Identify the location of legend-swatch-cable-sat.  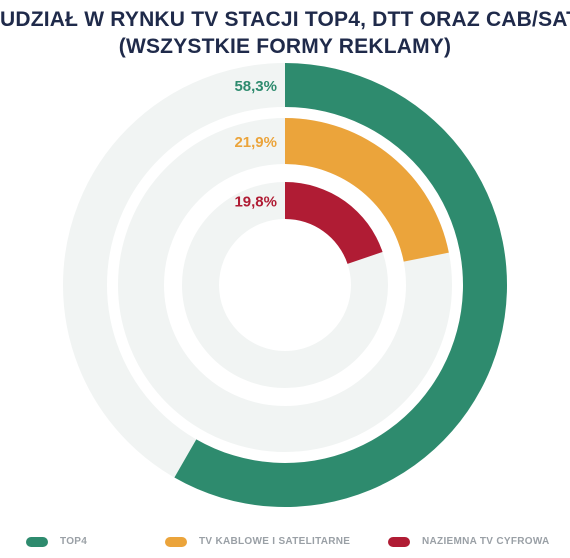
(176, 541).